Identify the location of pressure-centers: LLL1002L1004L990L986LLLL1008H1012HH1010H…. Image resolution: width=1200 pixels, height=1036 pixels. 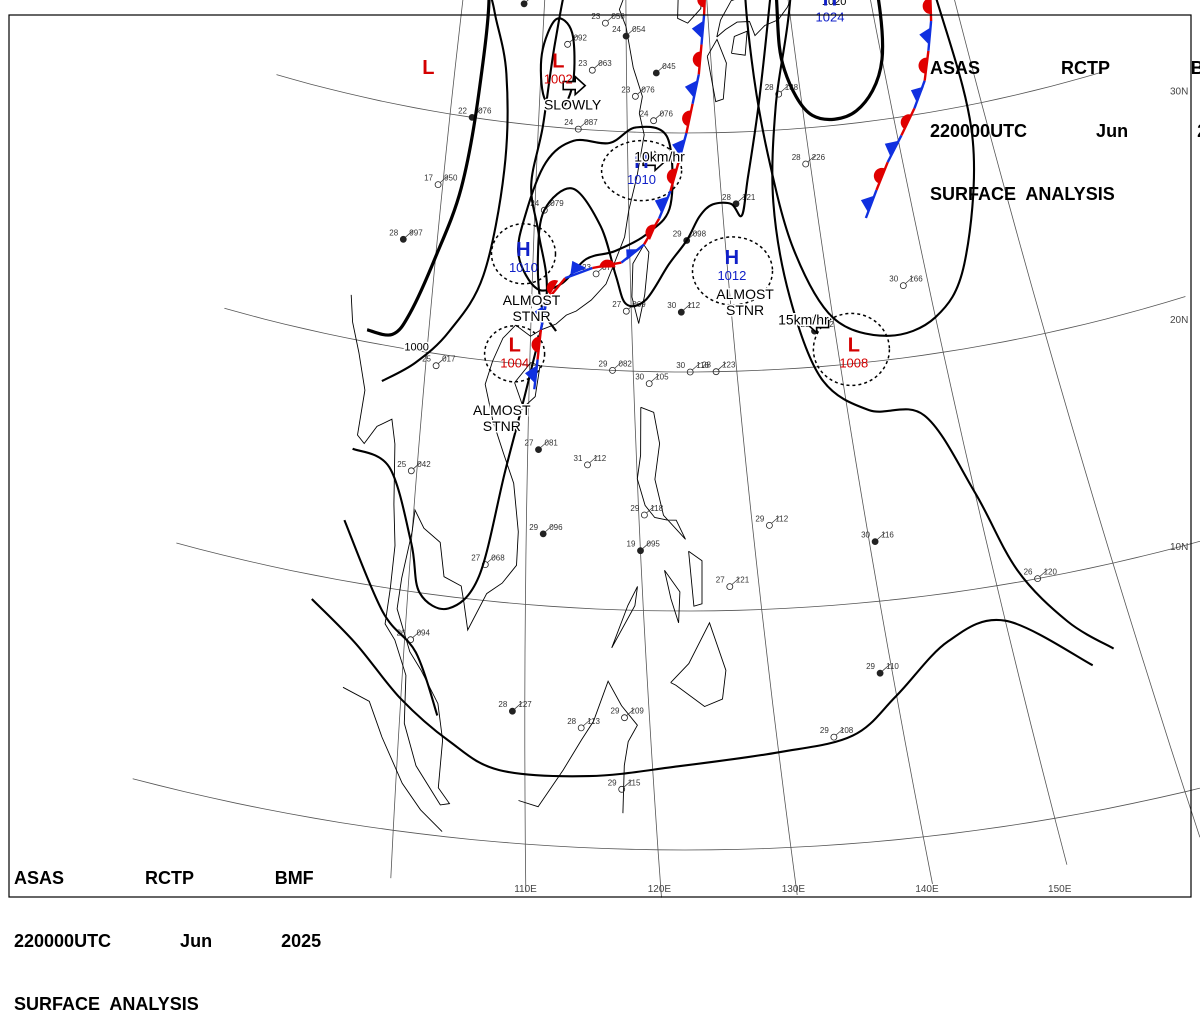
(645, 185).